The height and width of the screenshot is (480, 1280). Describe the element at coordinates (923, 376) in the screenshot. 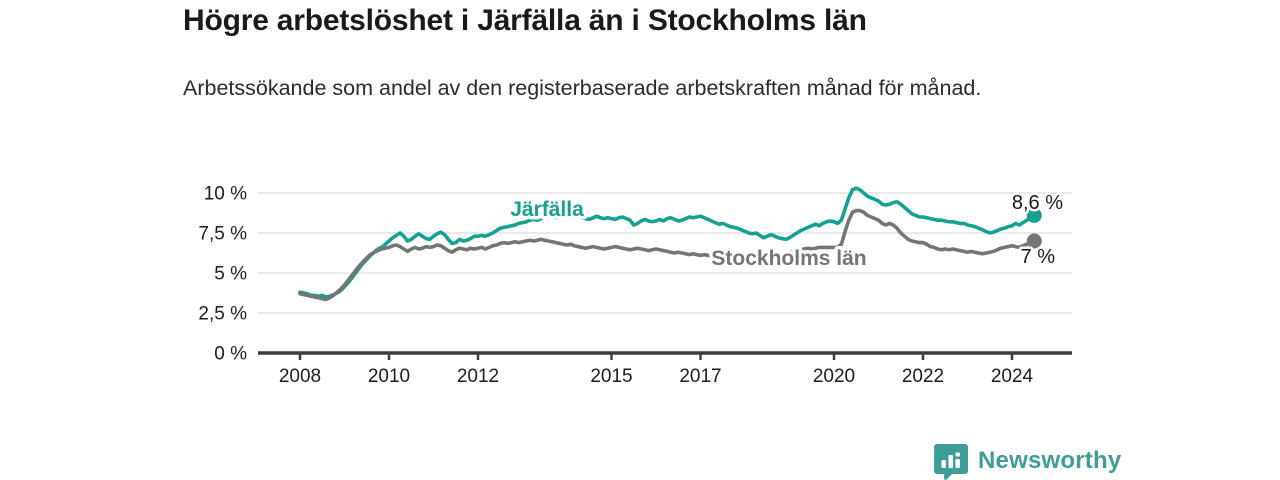

I see `x-axis-tick-label: 2022` at that location.